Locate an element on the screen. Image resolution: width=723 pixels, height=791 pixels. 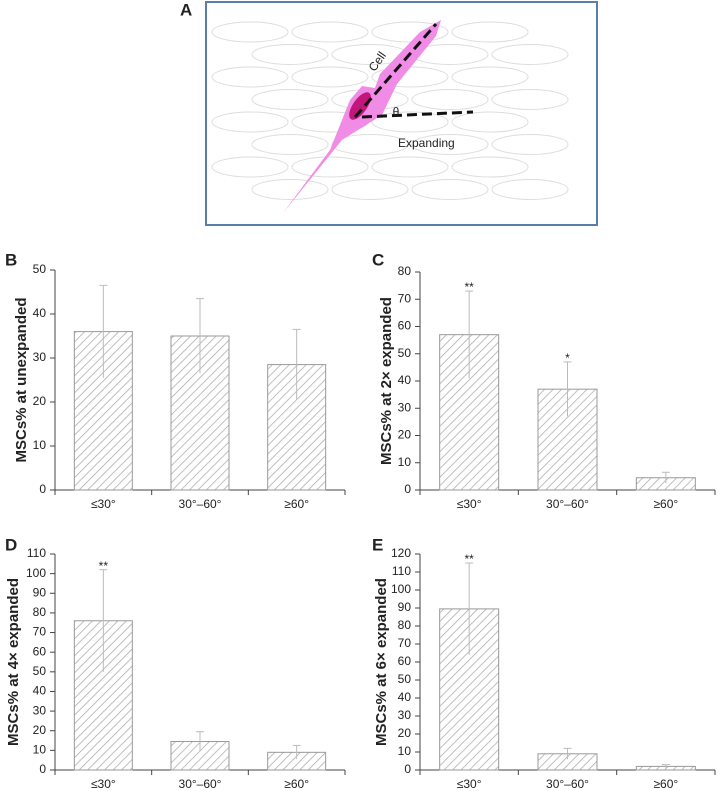
panel-label: A is located at coordinates (186, 9).